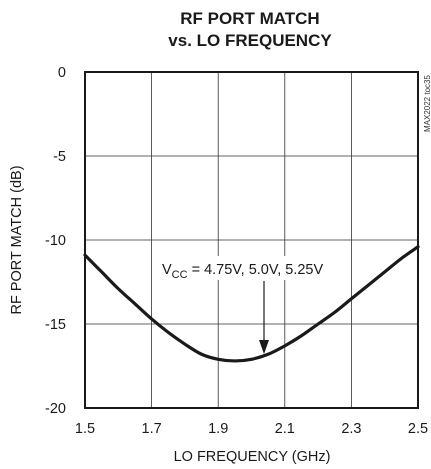 The width and height of the screenshot is (431, 469). Describe the element at coordinates (285, 429) in the screenshot. I see `x-tick-label: 2.1` at that location.